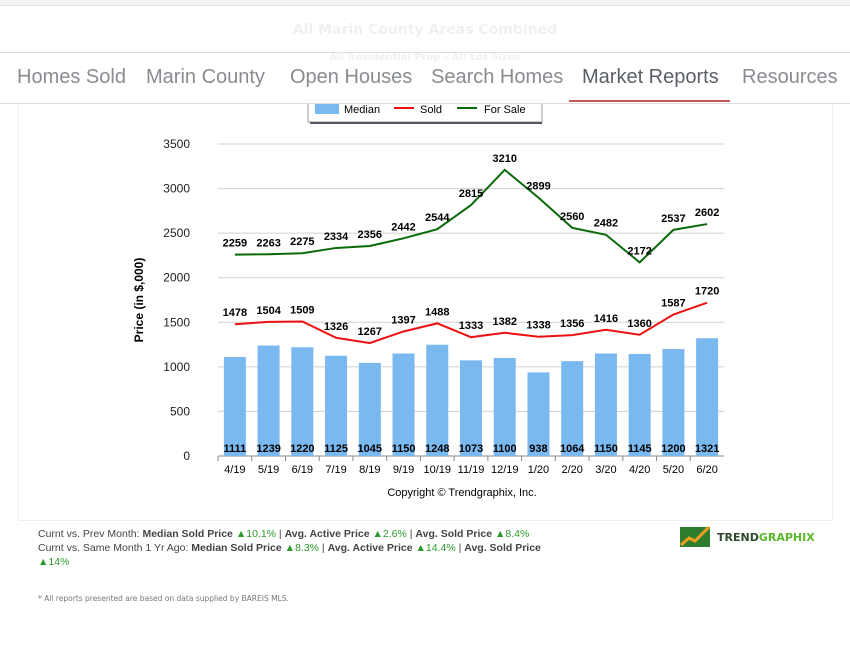  What do you see at coordinates (454, 534) in the screenshot?
I see `label: Avg. Sold Price` at bounding box center [454, 534].